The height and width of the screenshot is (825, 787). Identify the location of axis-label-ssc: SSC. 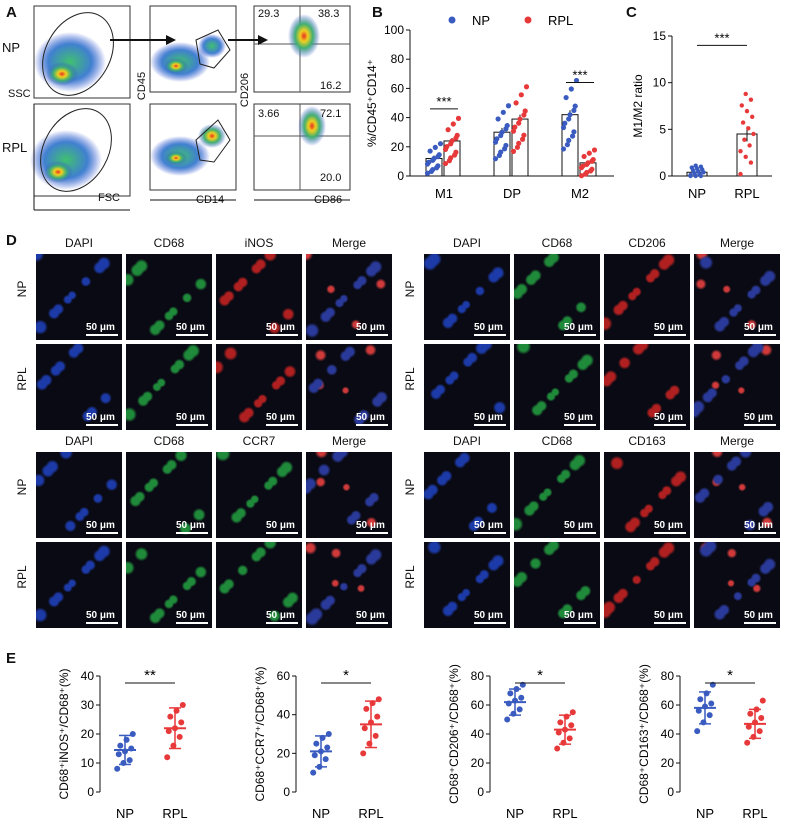
(19, 94).